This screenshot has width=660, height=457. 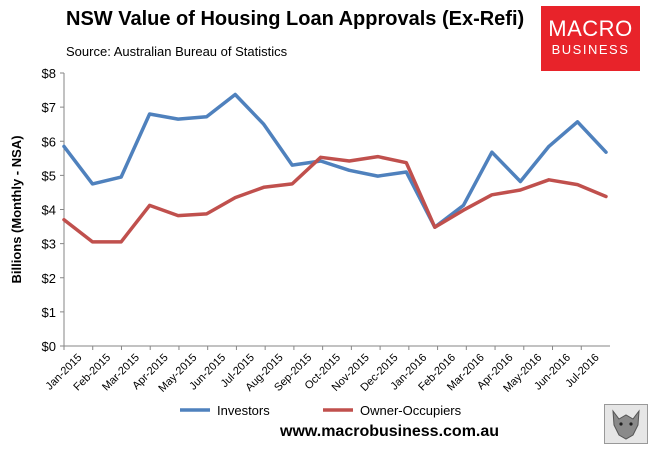 I want to click on y-tick-label: $0, so click(x=49, y=346).